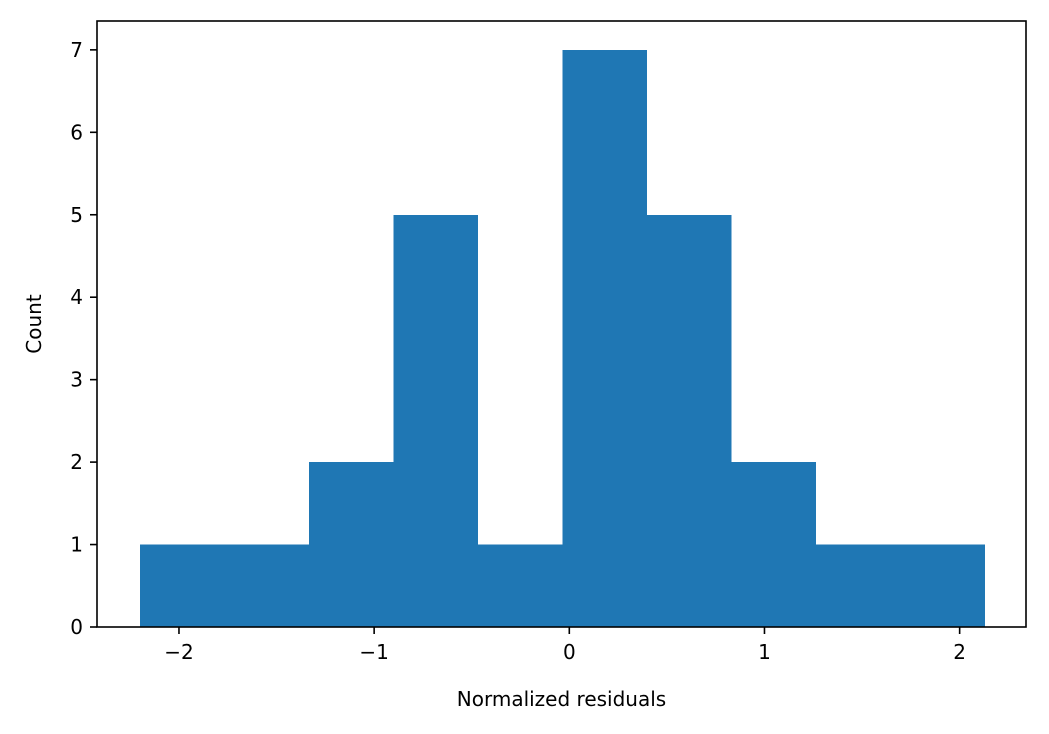  I want to click on x-tick-label: −1, so click(373, 652).